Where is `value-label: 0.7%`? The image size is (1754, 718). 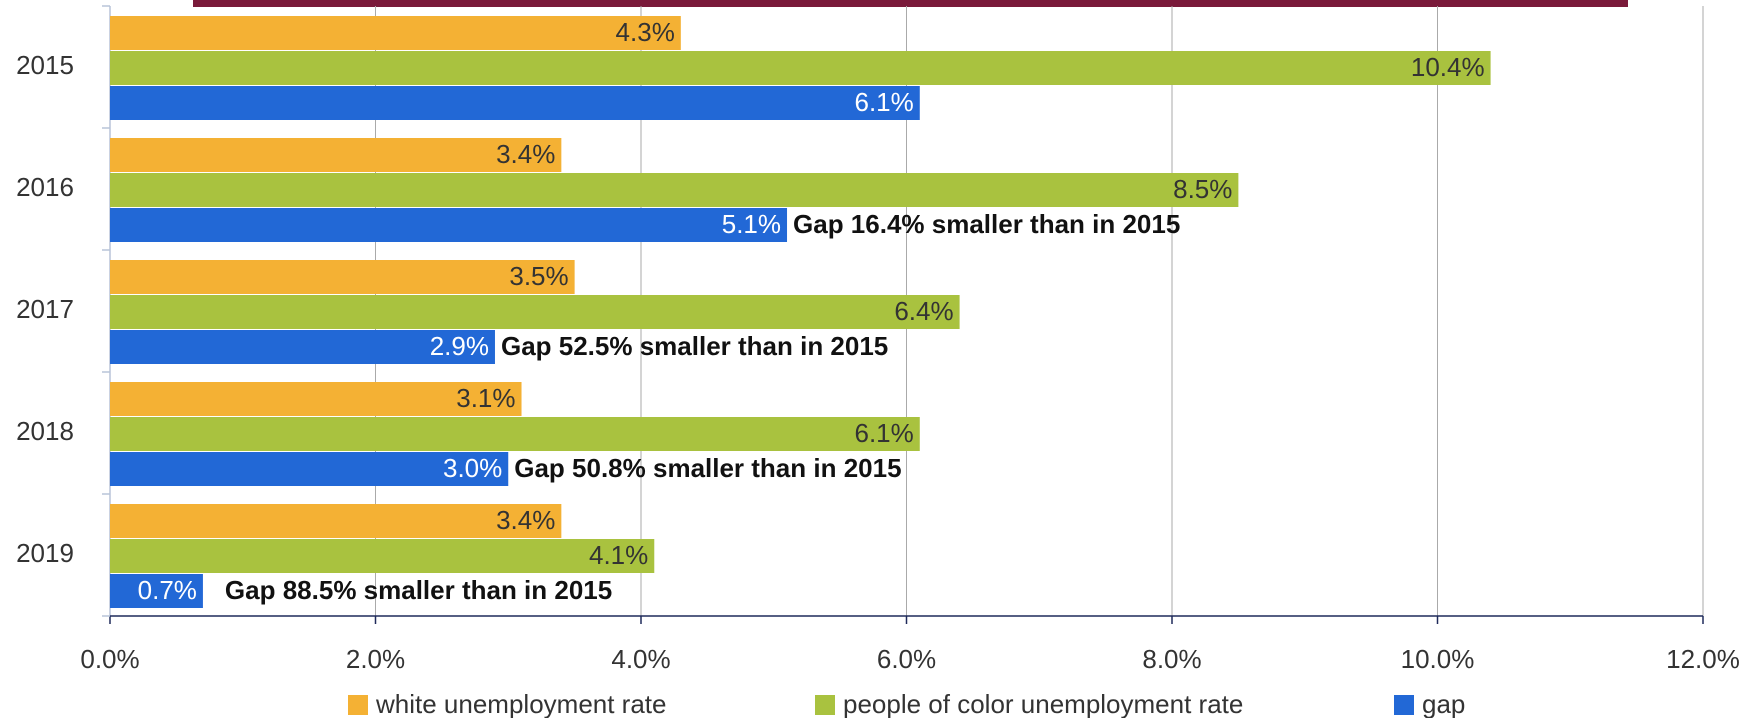 value-label: 0.7% is located at coordinates (167, 590).